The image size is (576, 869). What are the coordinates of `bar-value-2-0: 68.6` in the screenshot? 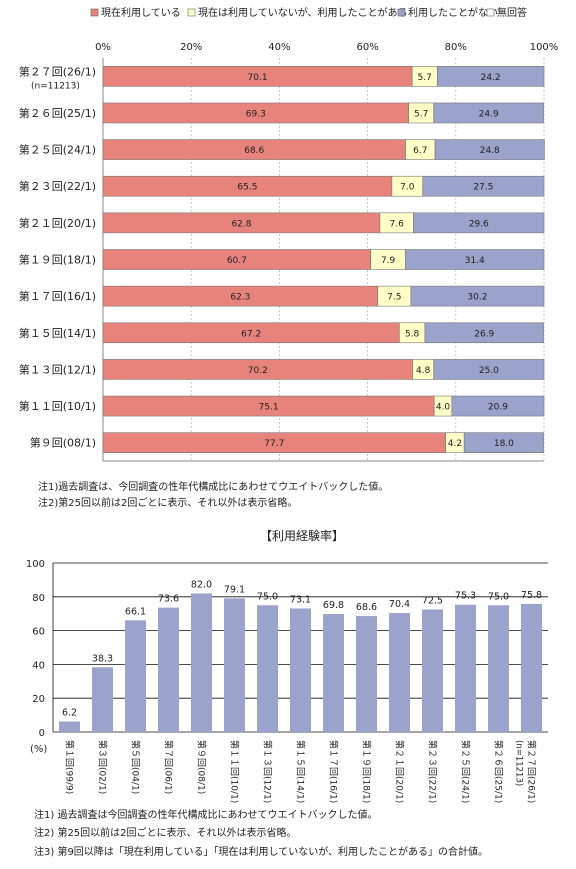 It's located at (254, 151).